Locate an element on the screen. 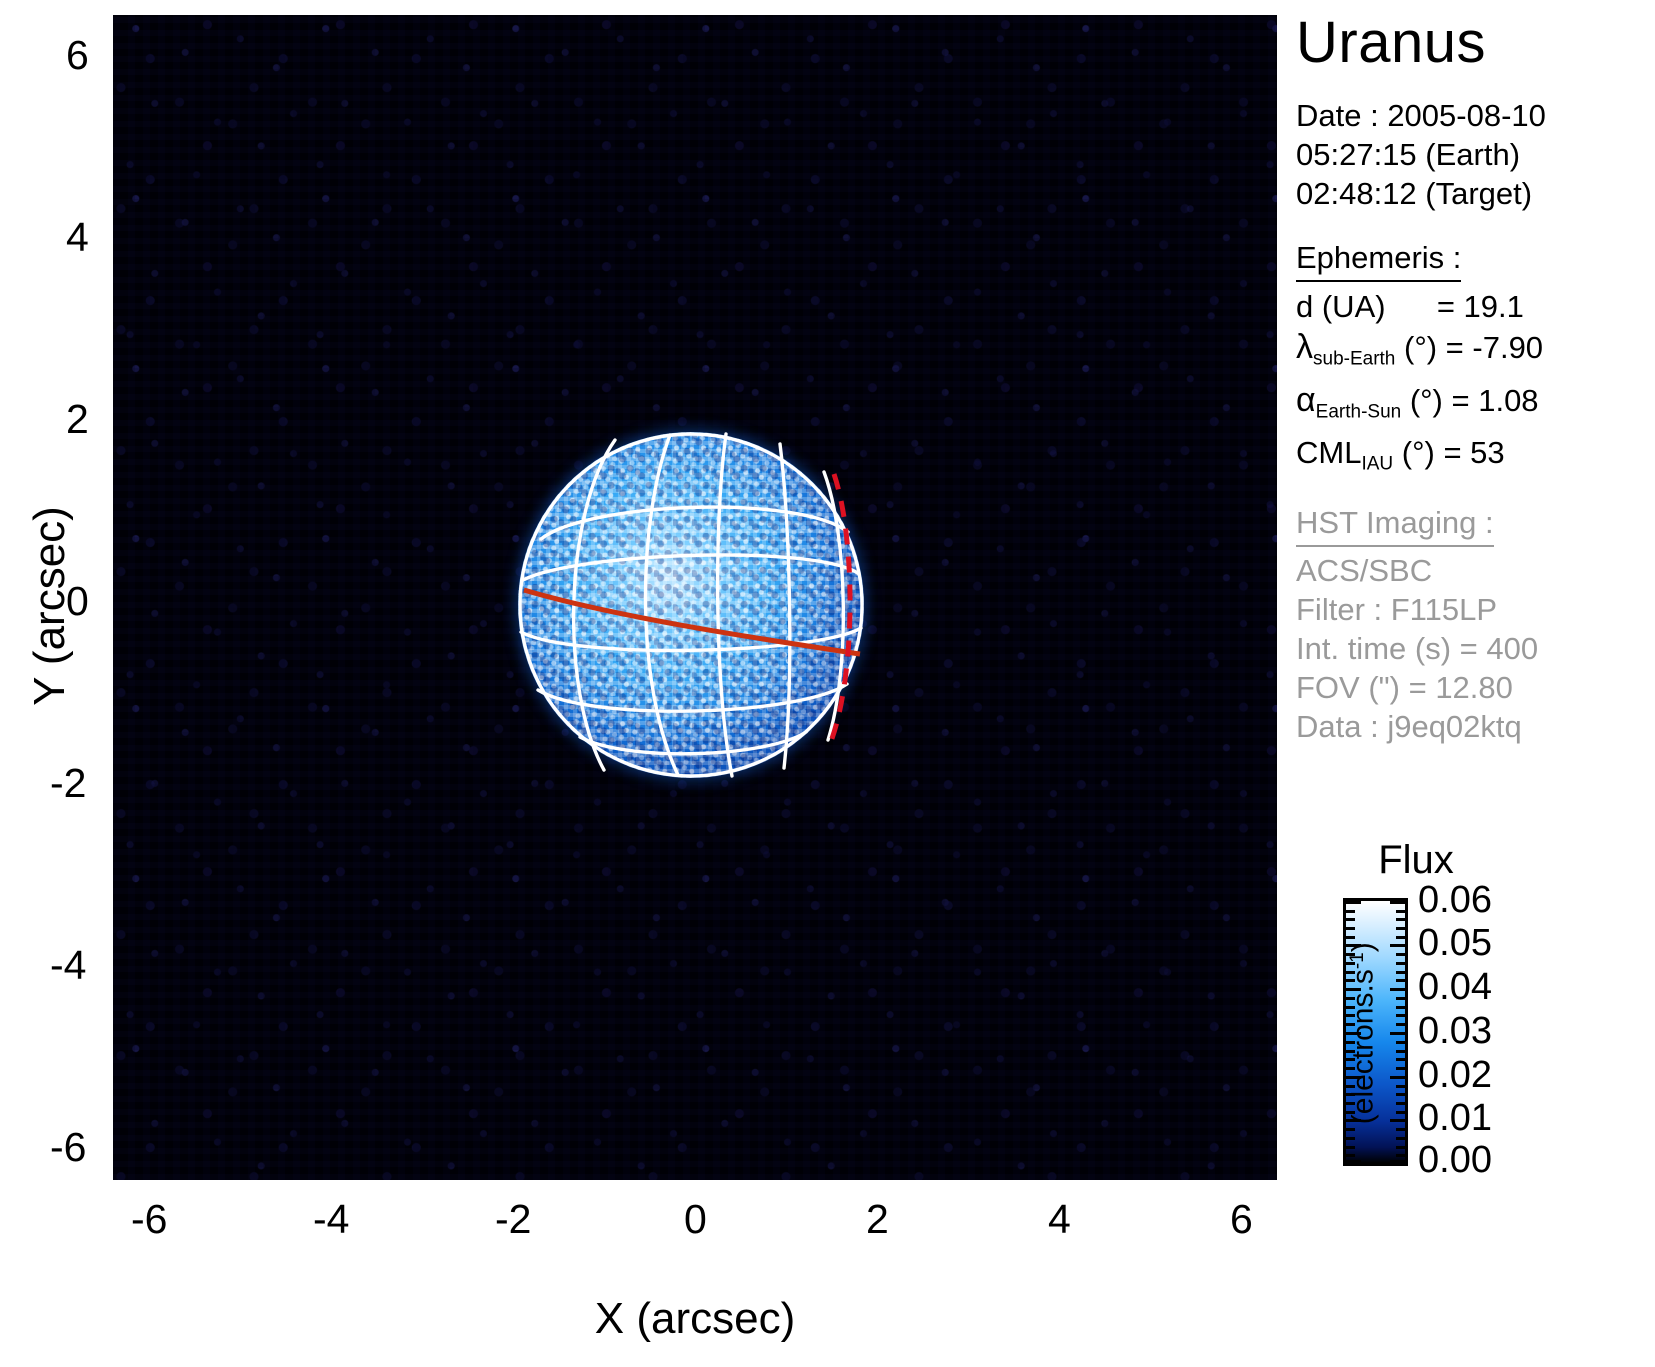 This screenshot has width=1655, height=1367. xtick-label: 4 is located at coordinates (1059, 1219).